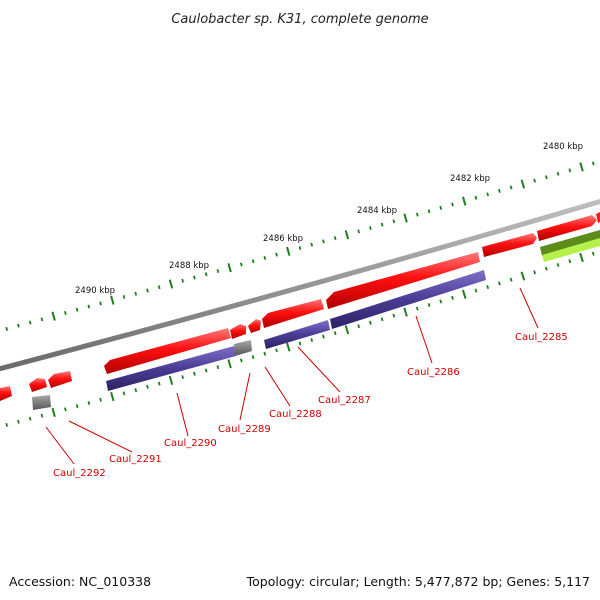  I want to click on gene-caul-2286-arrow, so click(403, 280).